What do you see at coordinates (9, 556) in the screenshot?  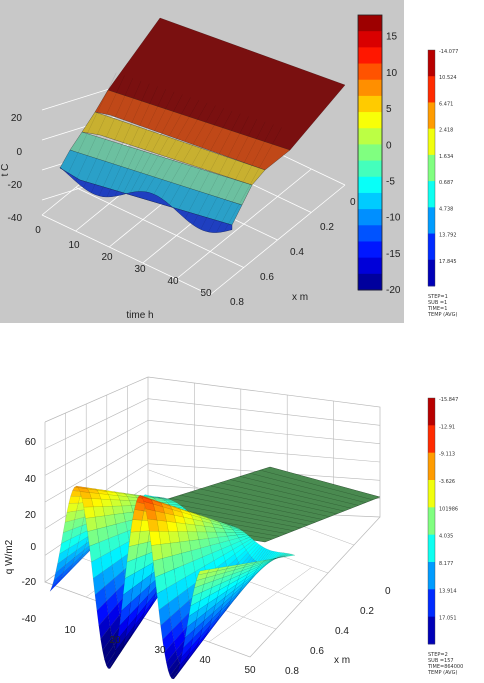 I see `z-axis-label: q W/m2` at bounding box center [9, 556].